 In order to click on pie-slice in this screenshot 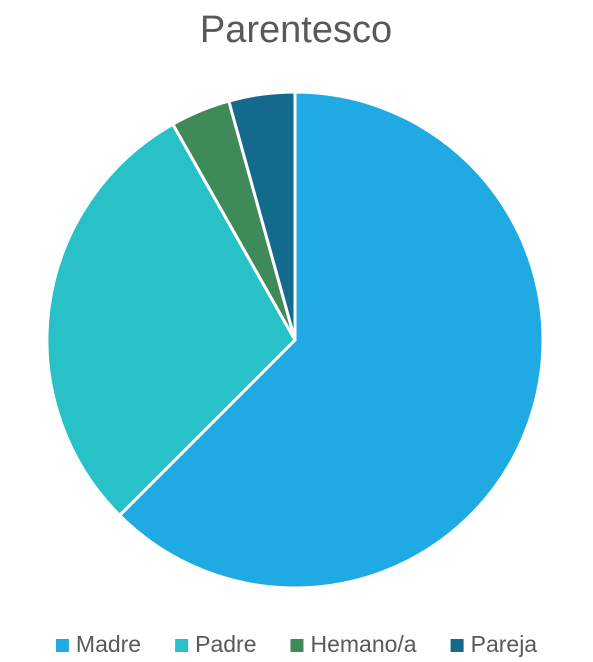, I will do `click(262, 216)`.